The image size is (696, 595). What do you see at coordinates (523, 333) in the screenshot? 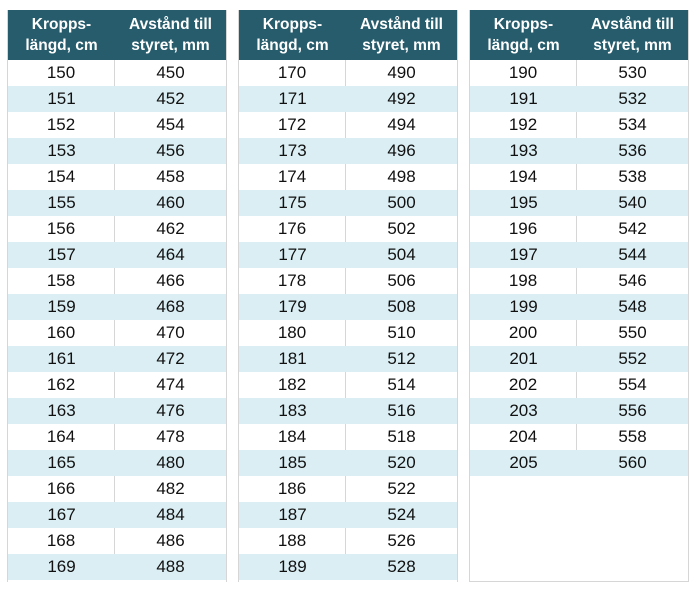
I see `cell-body-length: 200` at bounding box center [523, 333].